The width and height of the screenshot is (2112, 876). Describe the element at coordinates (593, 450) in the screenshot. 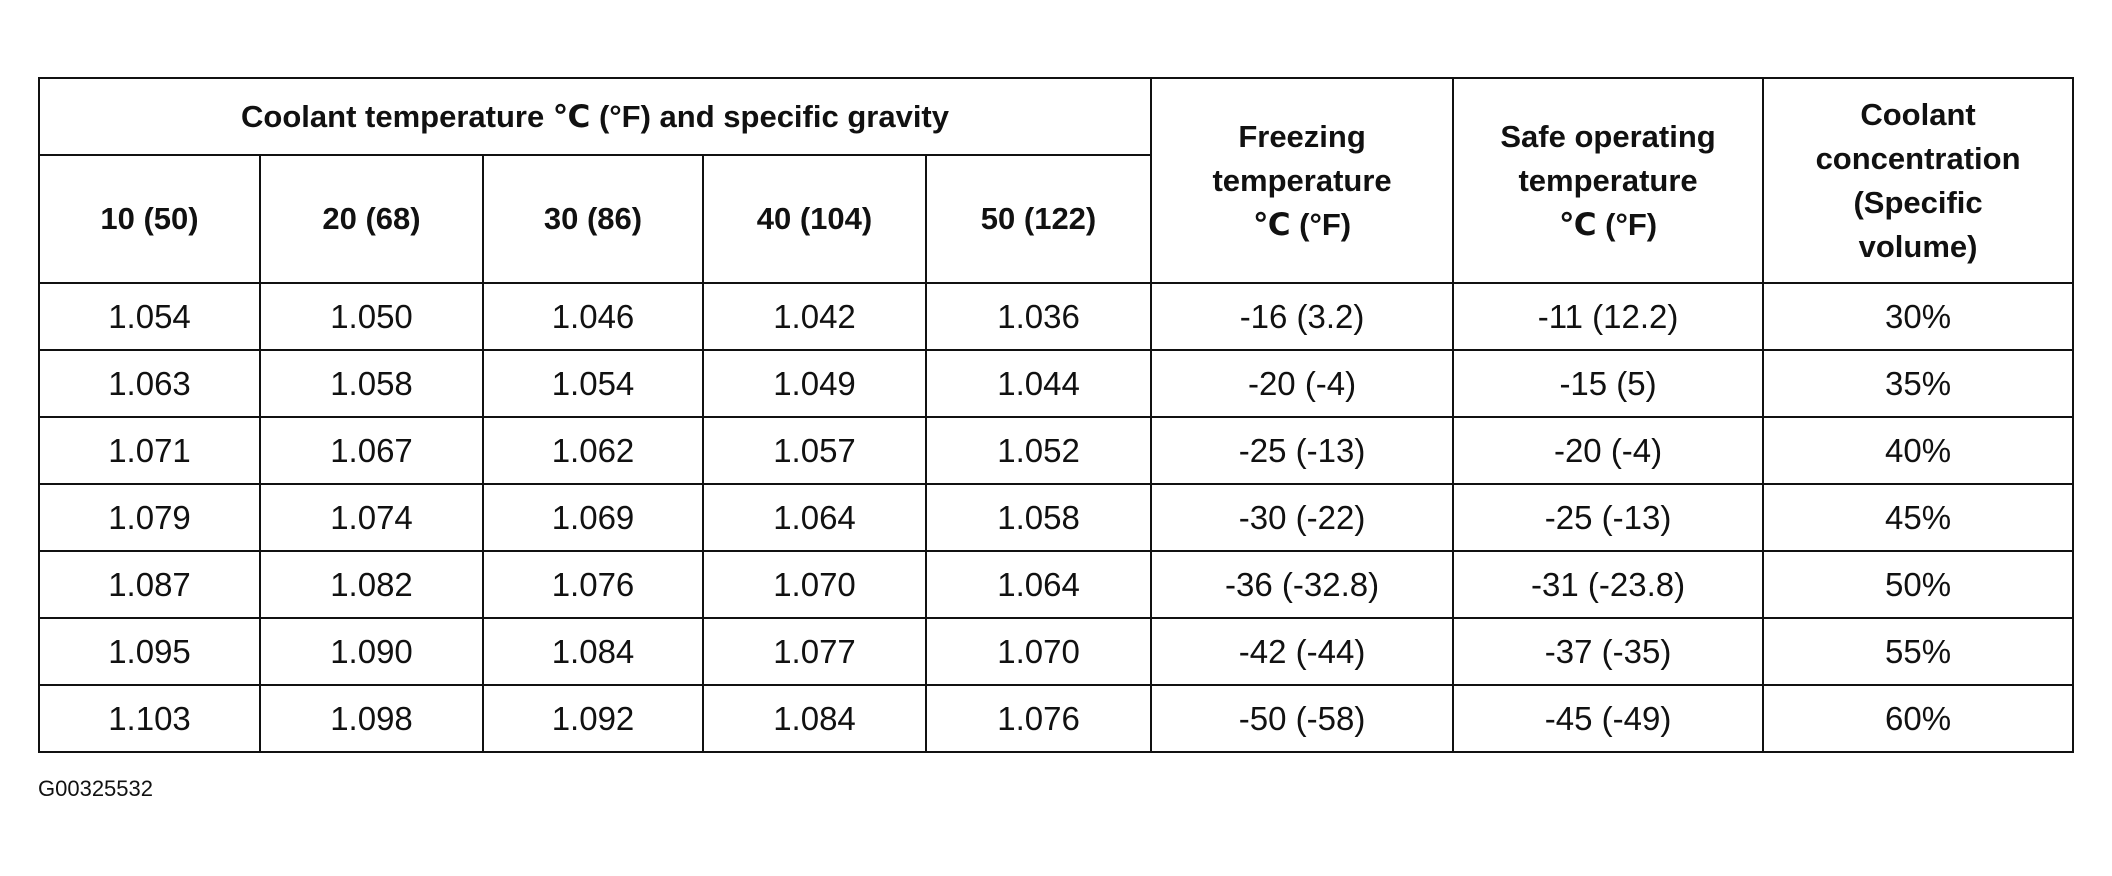

I see `table-cell: 1.062` at that location.